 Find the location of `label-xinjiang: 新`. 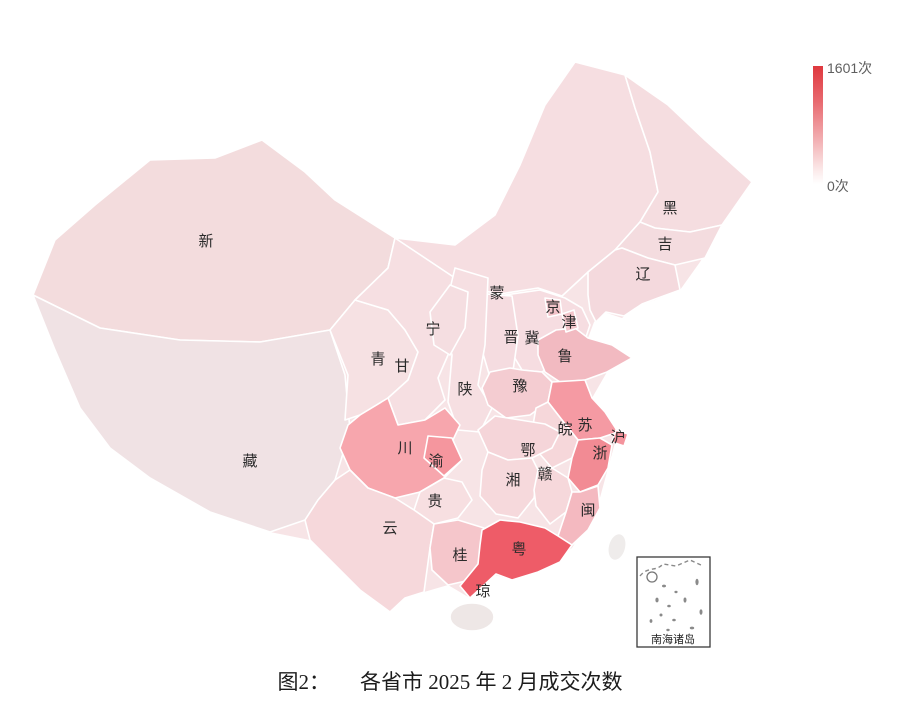

label-xinjiang: 新 is located at coordinates (205, 241).